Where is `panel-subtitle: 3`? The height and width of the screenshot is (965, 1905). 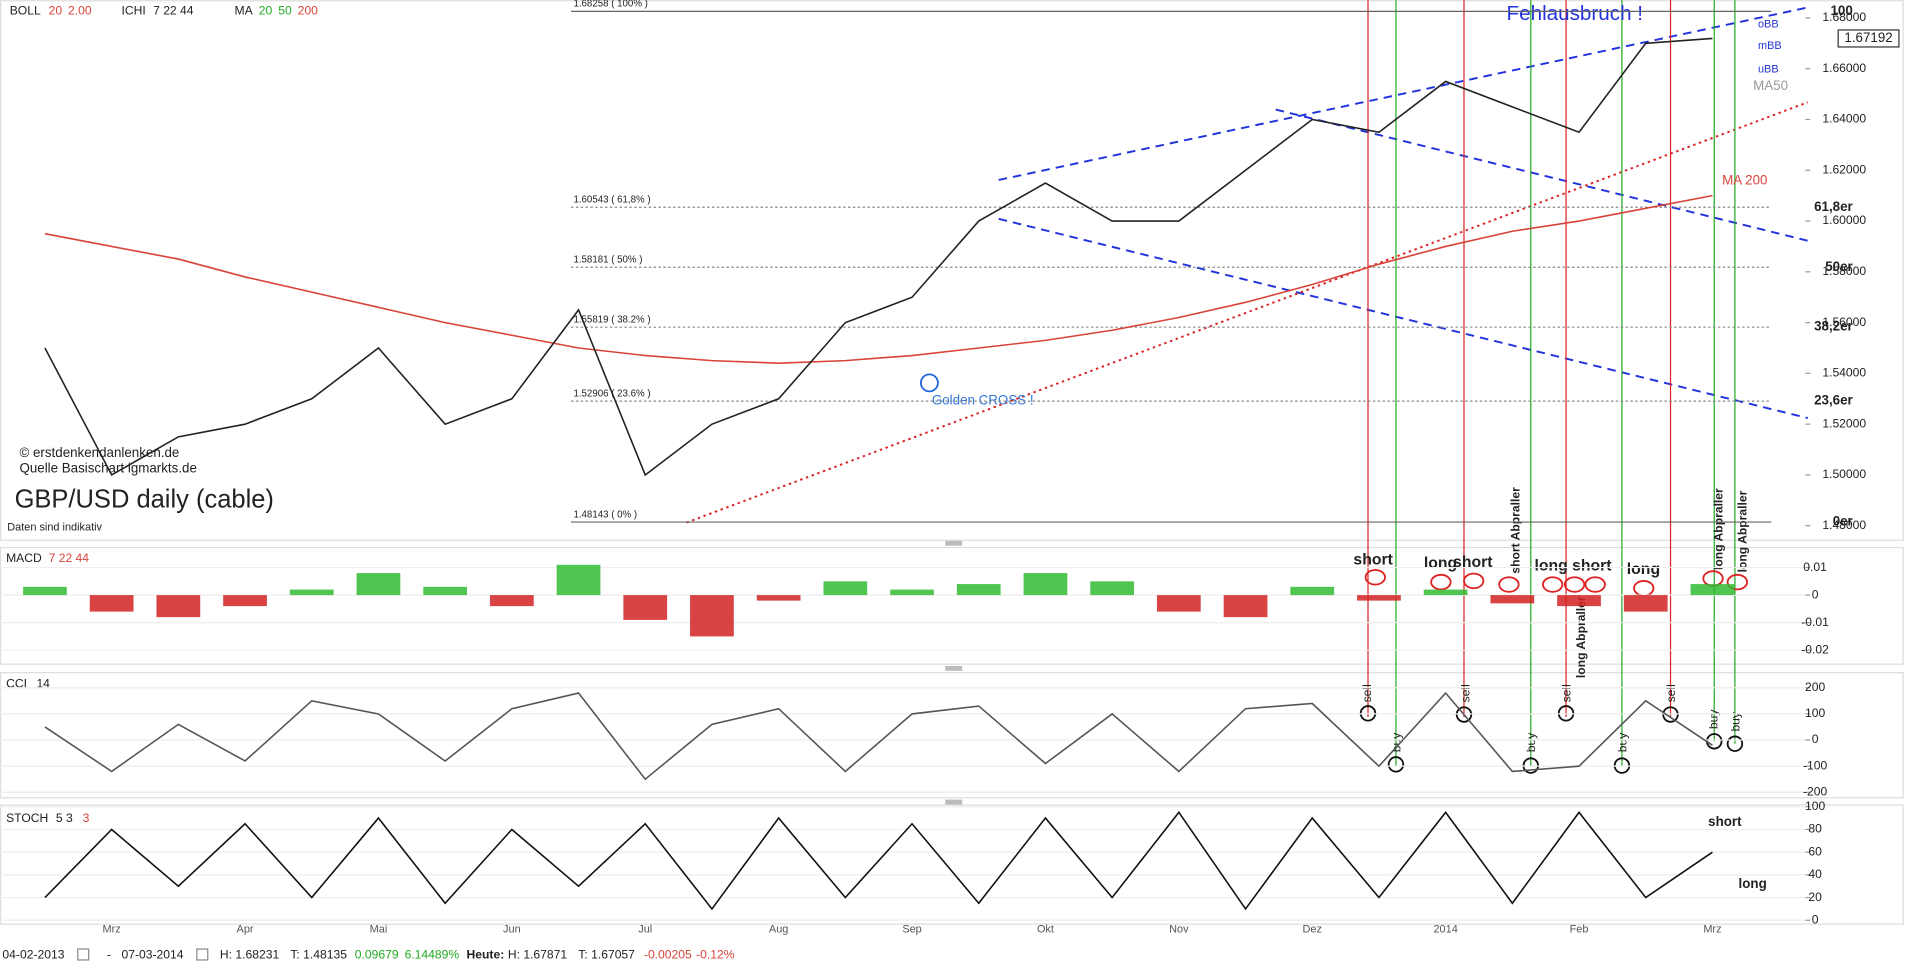 panel-subtitle: 3 is located at coordinates (86, 818).